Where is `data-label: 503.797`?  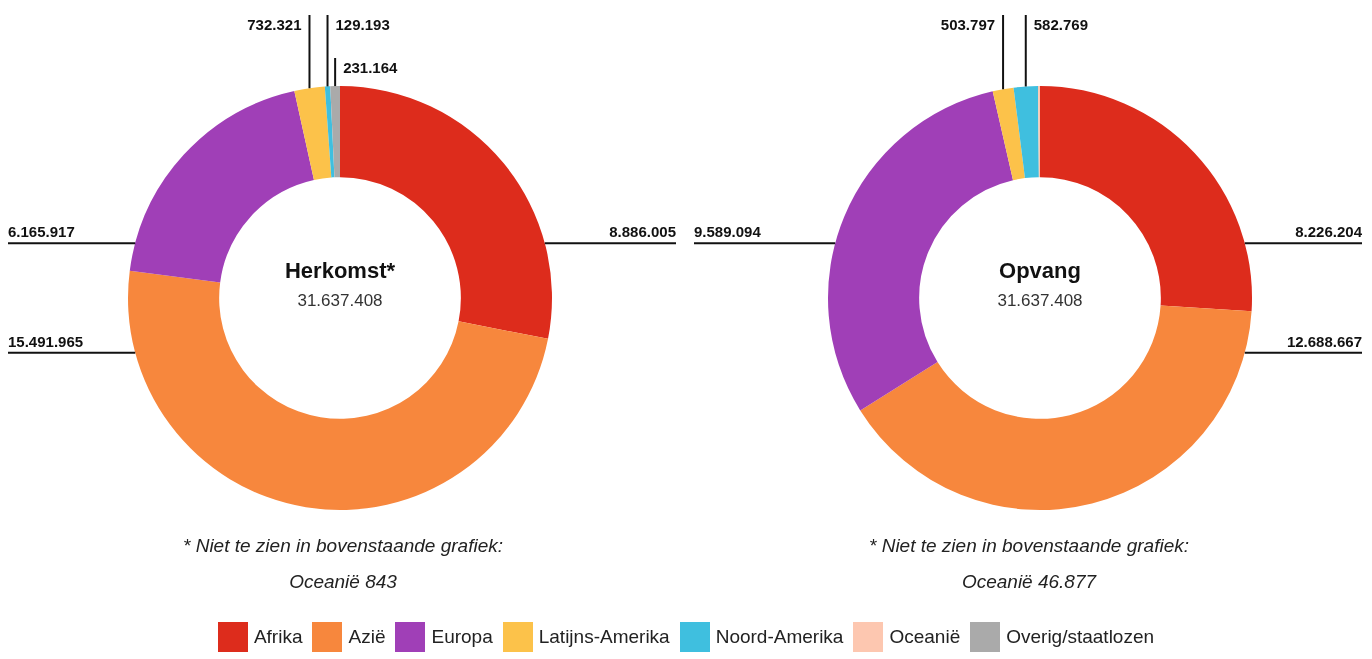 data-label: 503.797 is located at coordinates (968, 24).